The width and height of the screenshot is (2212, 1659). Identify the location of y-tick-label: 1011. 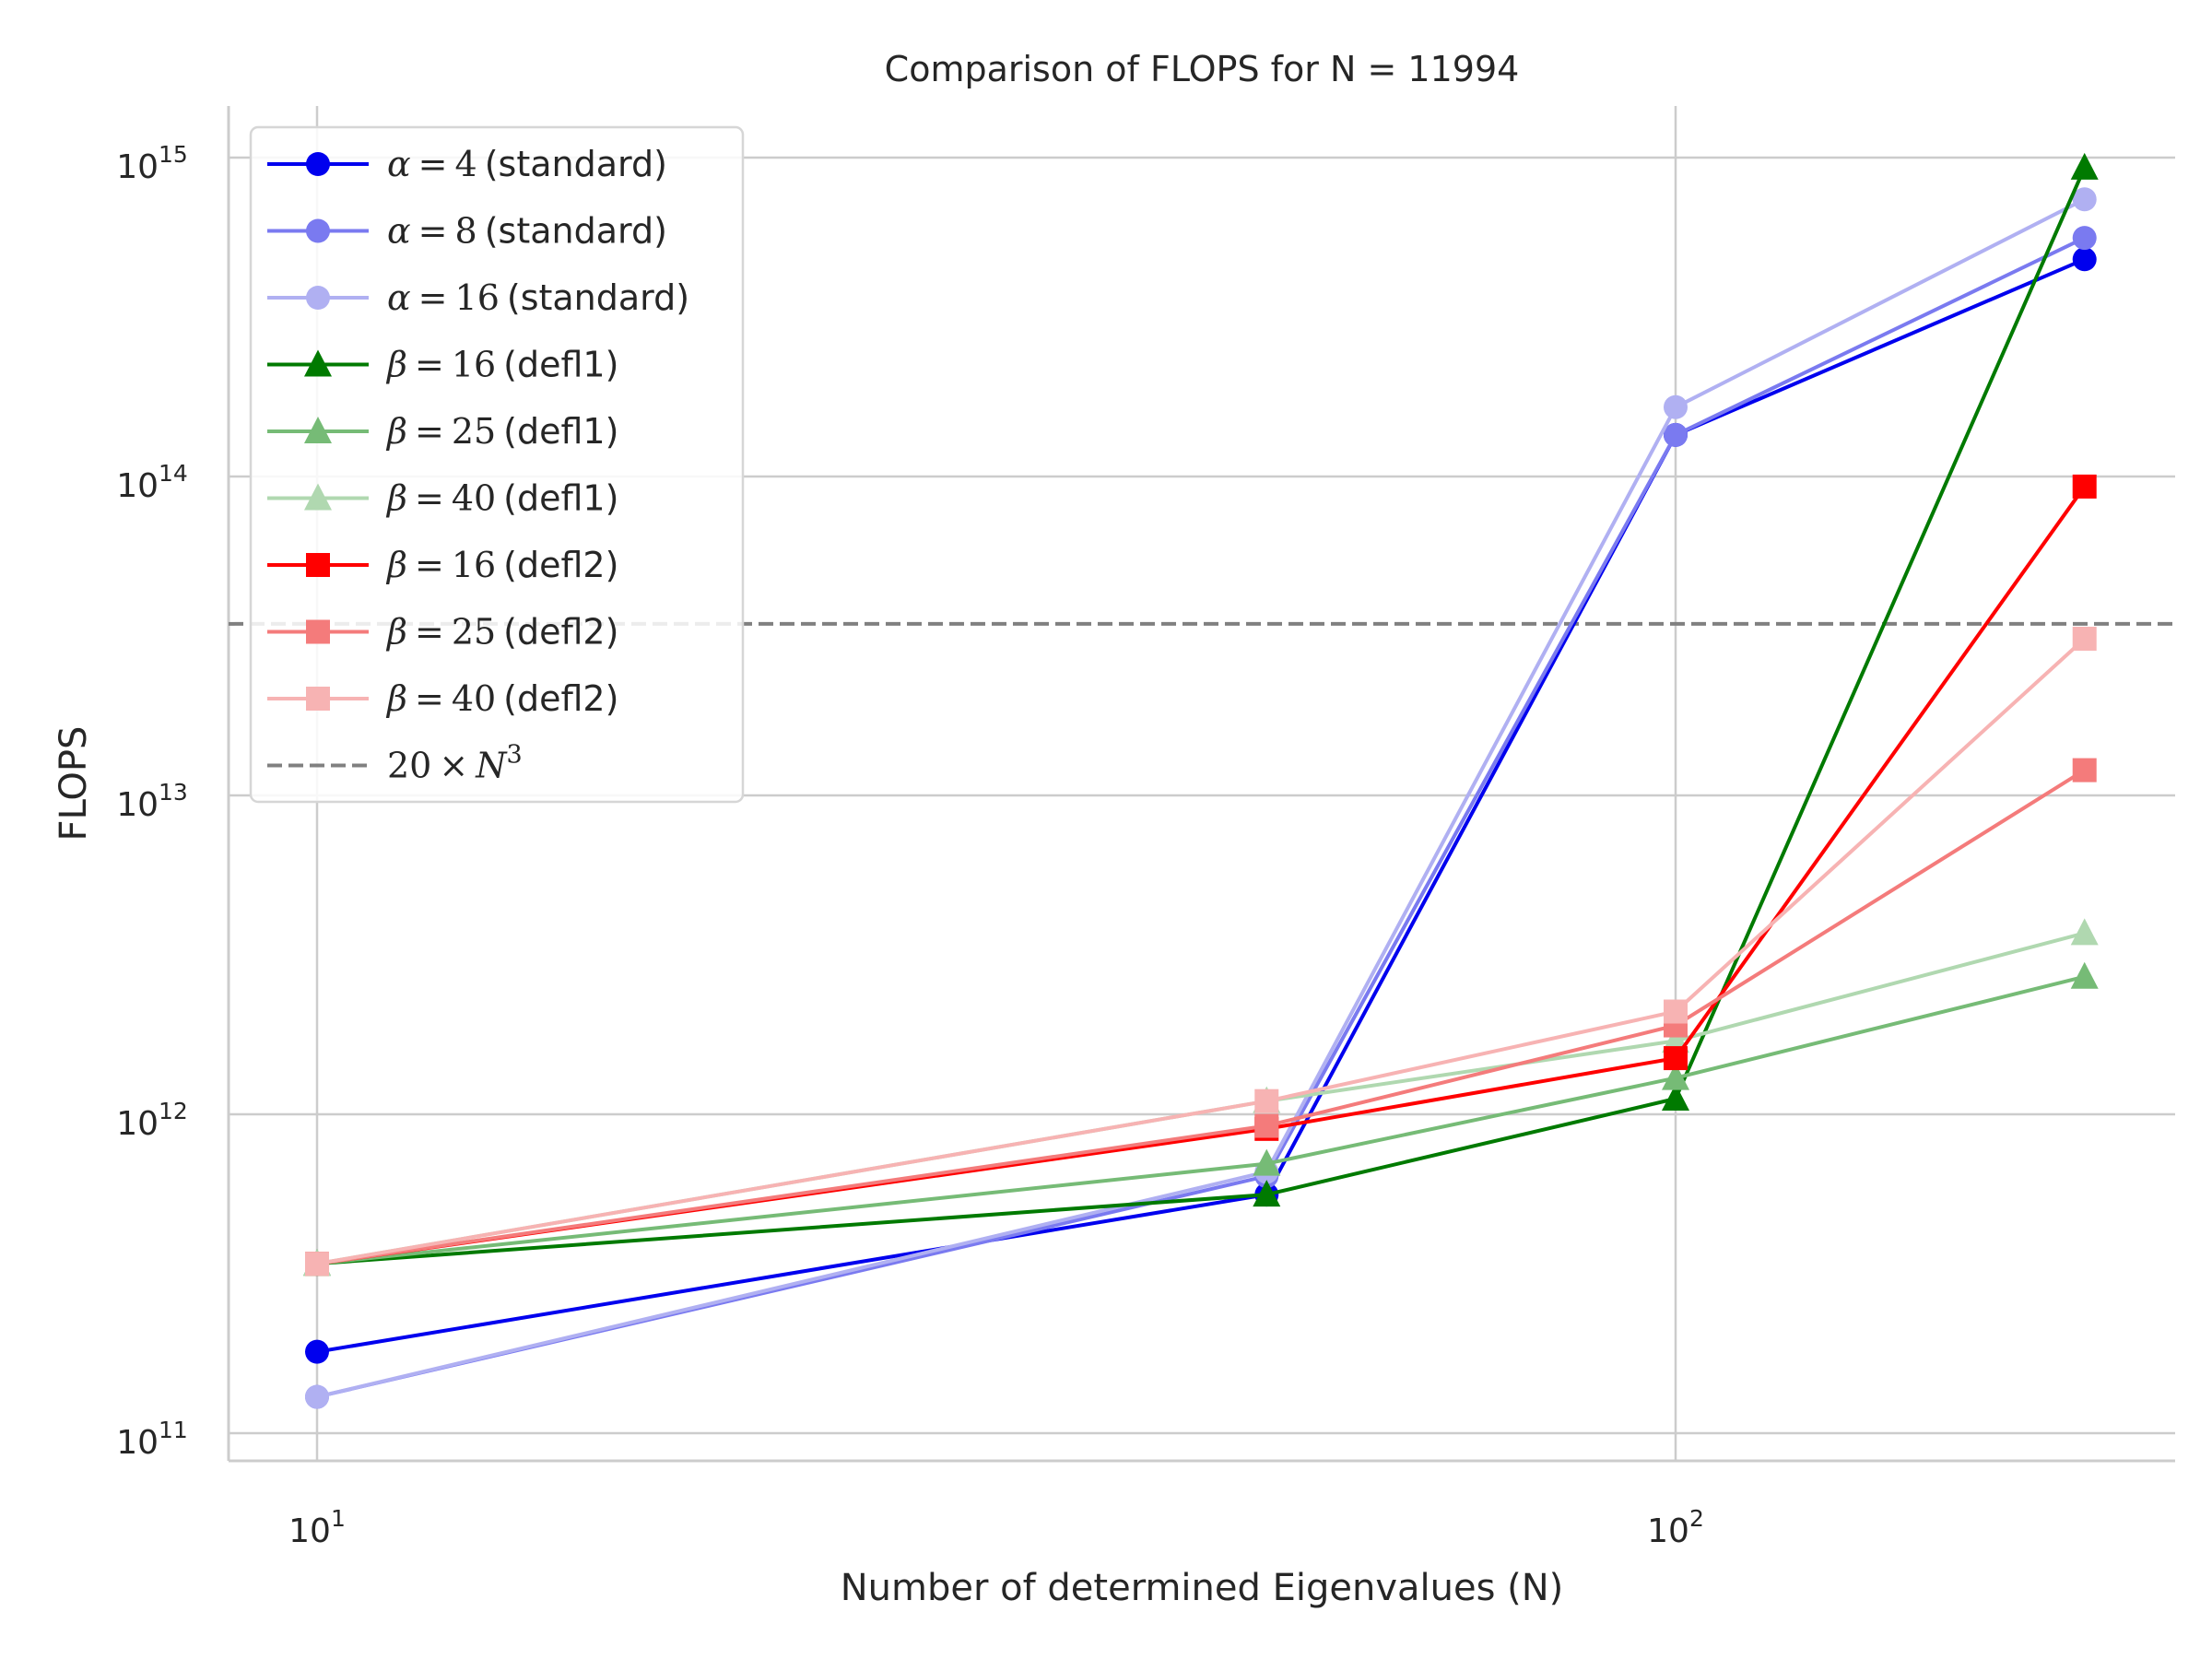
(152, 1439).